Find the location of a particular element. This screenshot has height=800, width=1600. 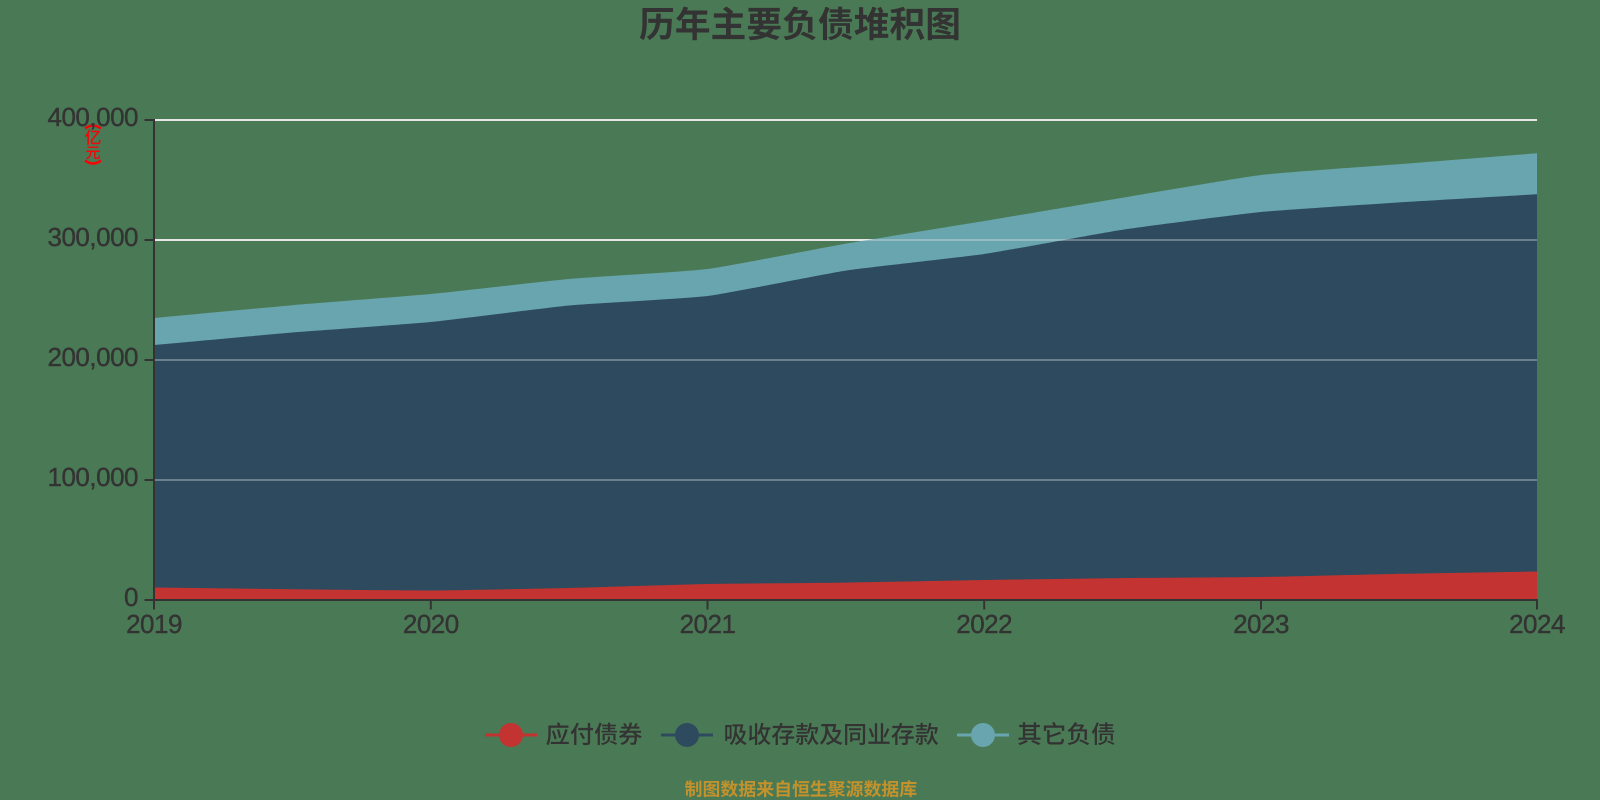

svg-text: 2023 is located at coordinates (1261, 624).